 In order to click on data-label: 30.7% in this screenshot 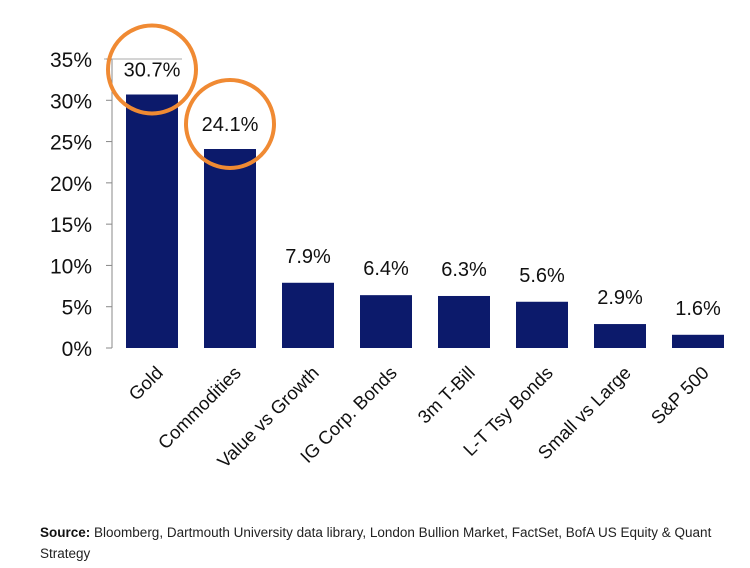, I will do `click(152, 71)`.